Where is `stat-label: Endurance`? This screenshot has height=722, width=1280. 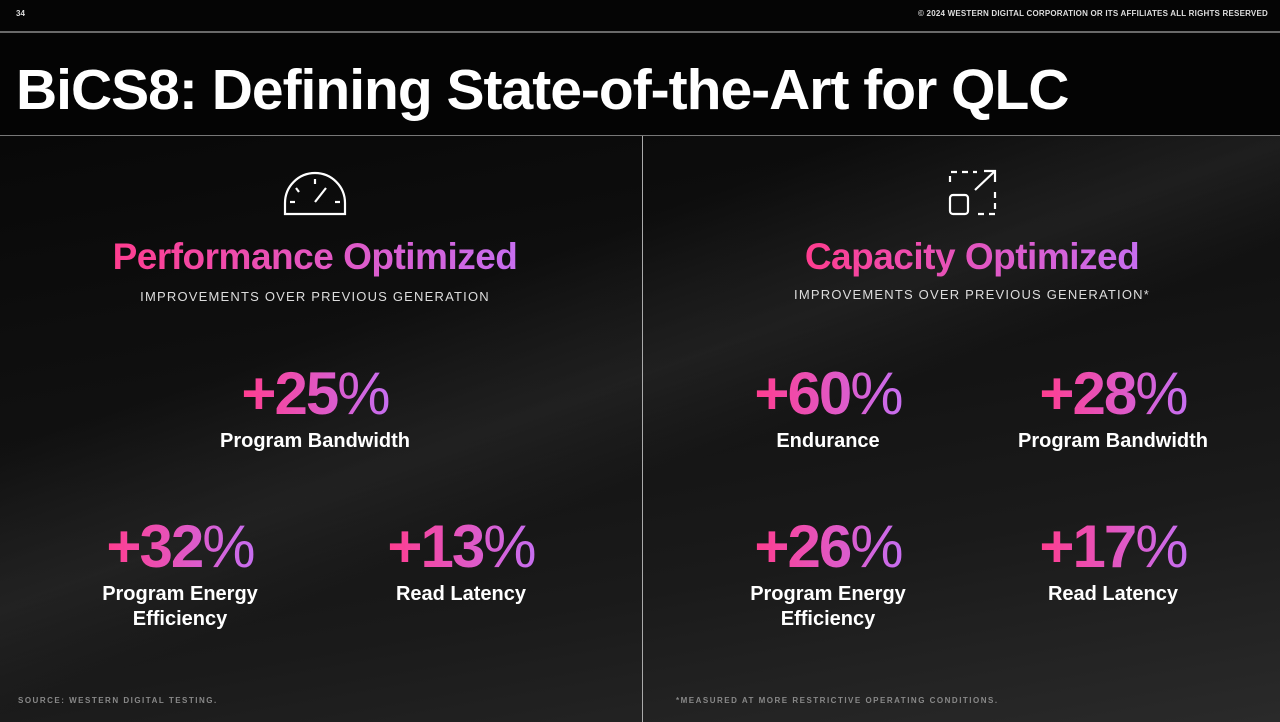
stat-label: Endurance is located at coordinates (828, 441).